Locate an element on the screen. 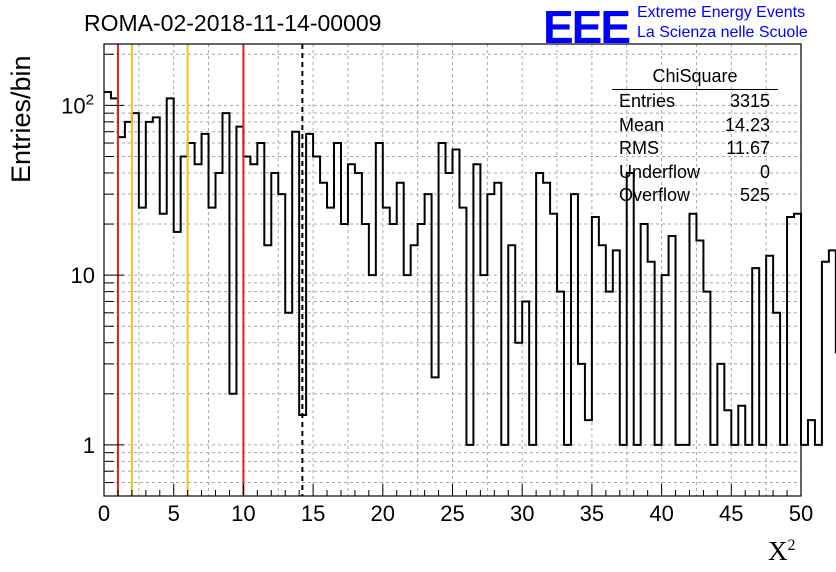 The image size is (836, 572). eee-logo: EEE is located at coordinates (587, 27).